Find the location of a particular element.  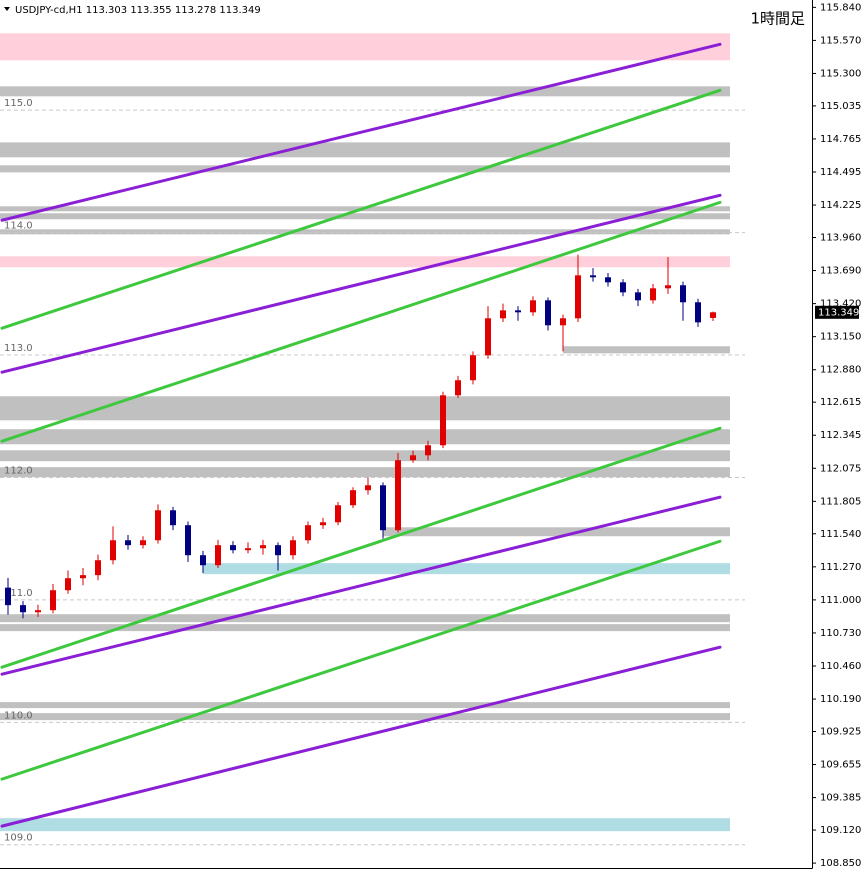

level-label: 111.0 is located at coordinates (18, 593).